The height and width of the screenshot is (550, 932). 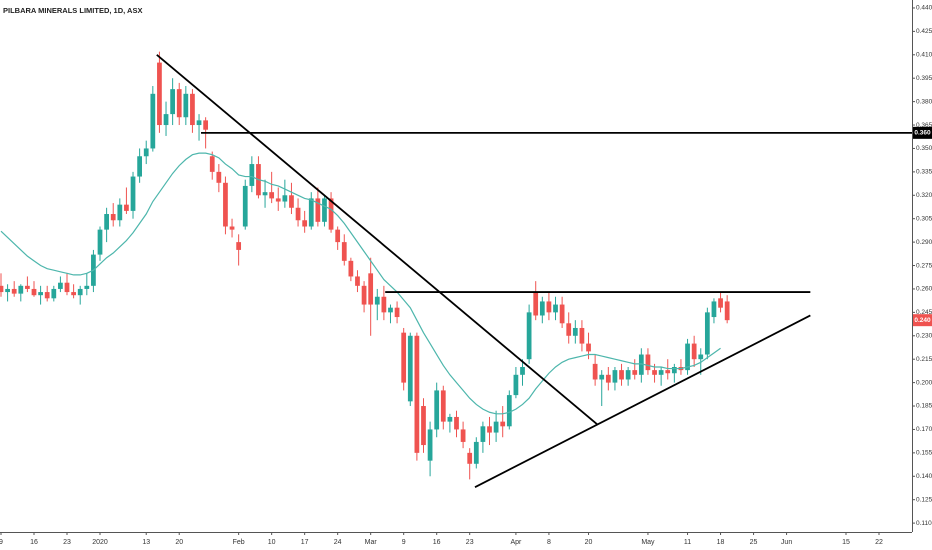 What do you see at coordinates (924, 289) in the screenshot?
I see `y-tick-label: 0.260` at bounding box center [924, 289].